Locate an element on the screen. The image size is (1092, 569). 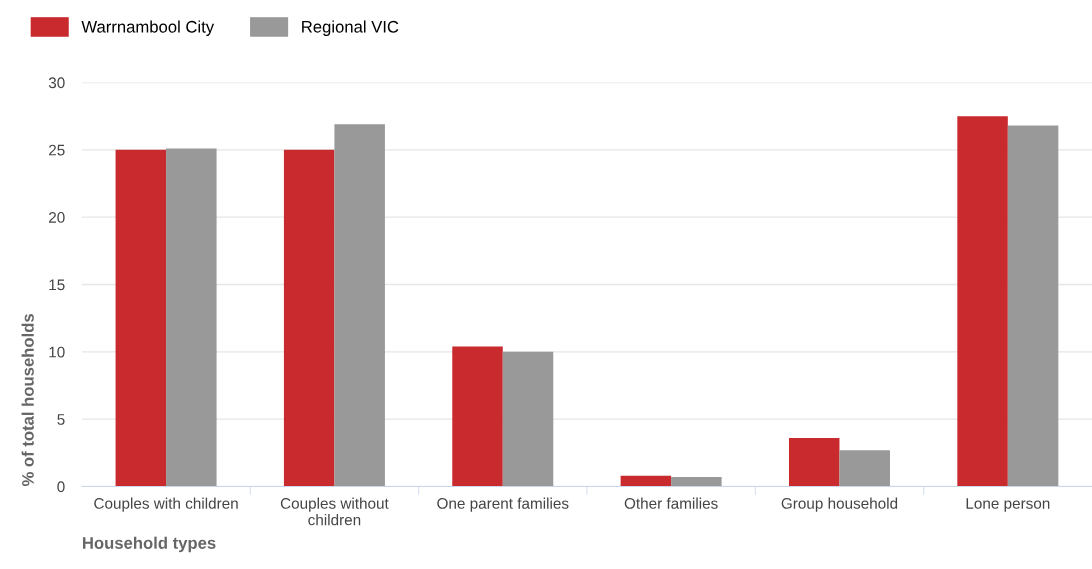
x-tick-label: Group household is located at coordinates (839, 504).